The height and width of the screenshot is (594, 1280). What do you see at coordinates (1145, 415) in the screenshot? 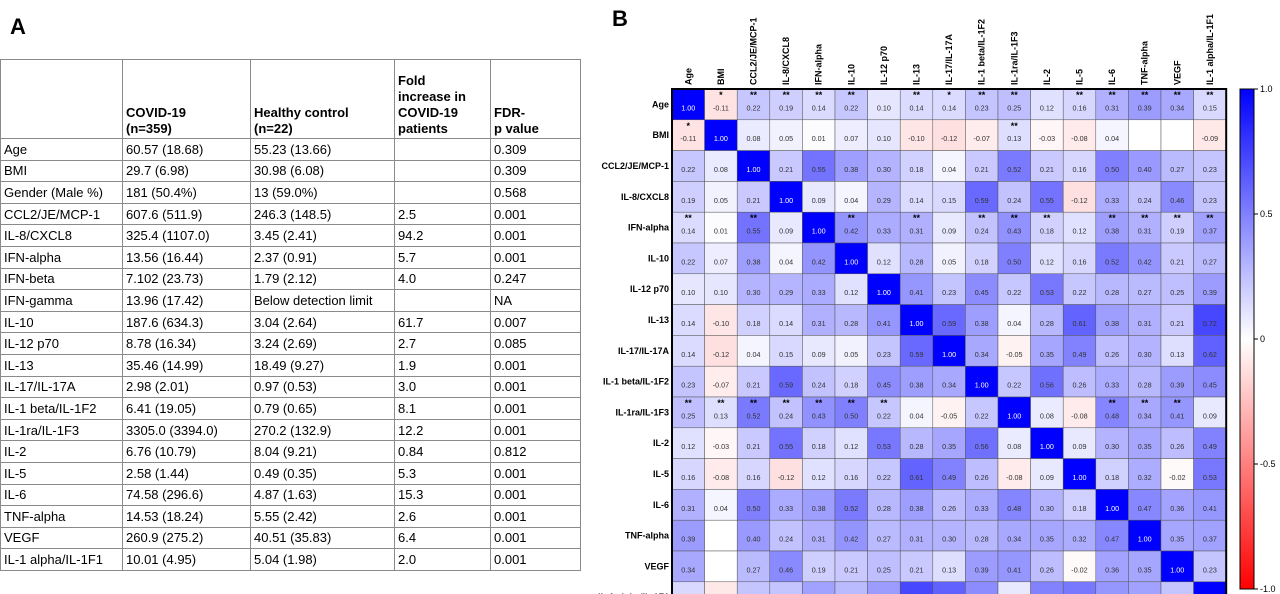
I see `heatmap-value-label: 0.34` at bounding box center [1145, 415].